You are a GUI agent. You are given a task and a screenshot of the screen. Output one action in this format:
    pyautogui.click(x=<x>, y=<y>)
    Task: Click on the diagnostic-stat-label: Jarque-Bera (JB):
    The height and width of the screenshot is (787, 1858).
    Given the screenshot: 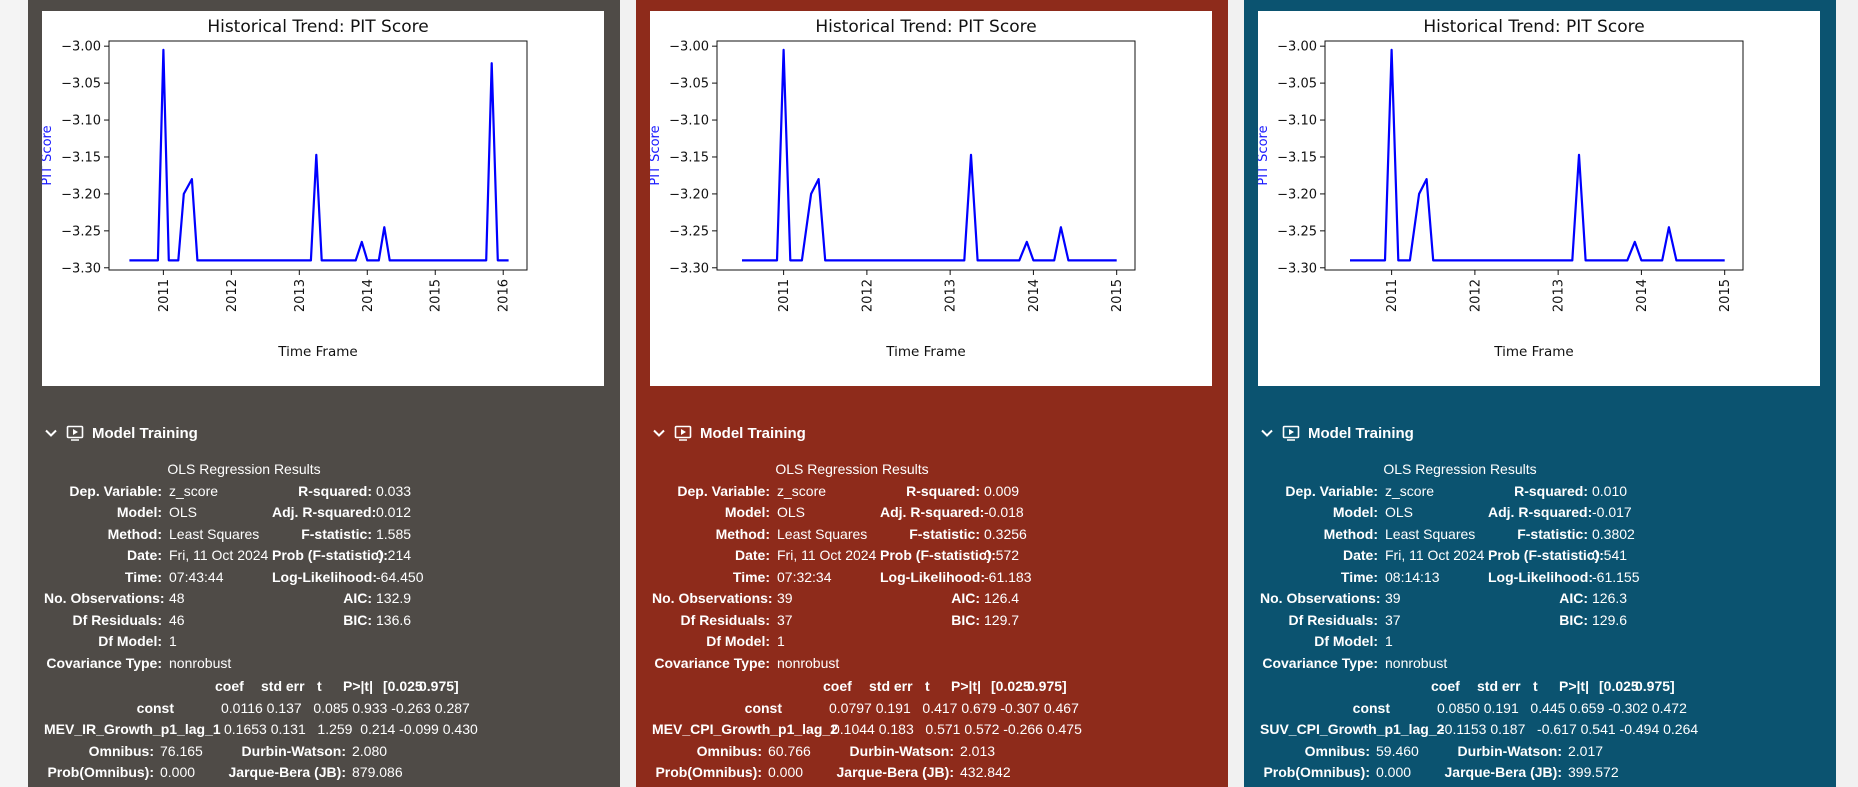 What is the action you would take?
    pyautogui.click(x=287, y=772)
    